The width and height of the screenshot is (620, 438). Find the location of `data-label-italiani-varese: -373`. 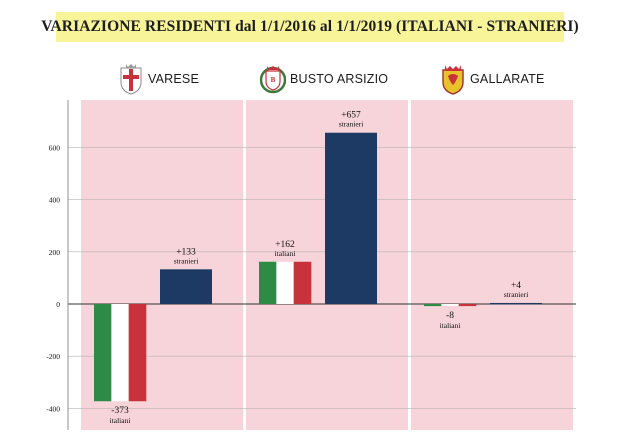

data-label-italiani-varese: -373 is located at coordinates (120, 411).